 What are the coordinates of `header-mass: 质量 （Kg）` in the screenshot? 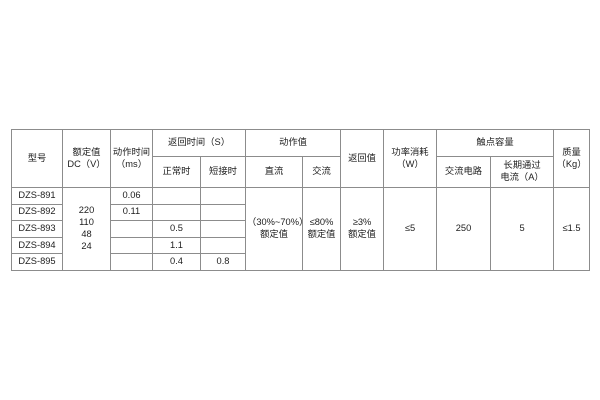 It's located at (572, 158).